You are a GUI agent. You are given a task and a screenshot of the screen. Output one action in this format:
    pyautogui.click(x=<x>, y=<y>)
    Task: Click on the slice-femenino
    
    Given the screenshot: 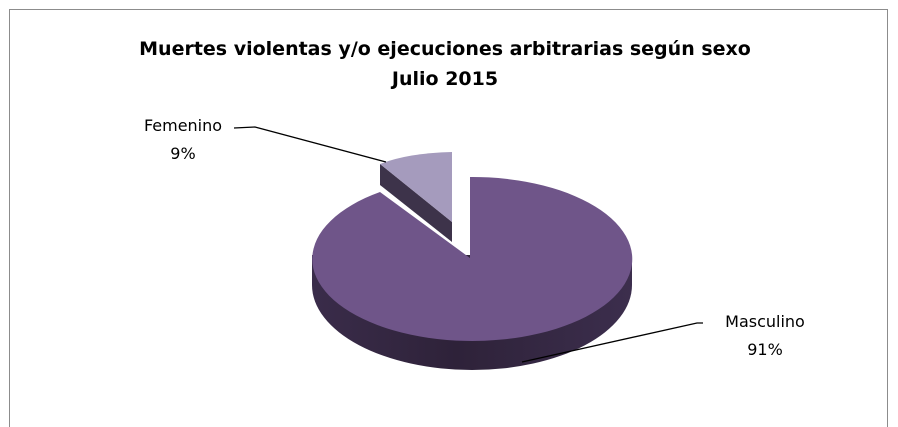 What is the action you would take?
    pyautogui.click(x=416, y=187)
    